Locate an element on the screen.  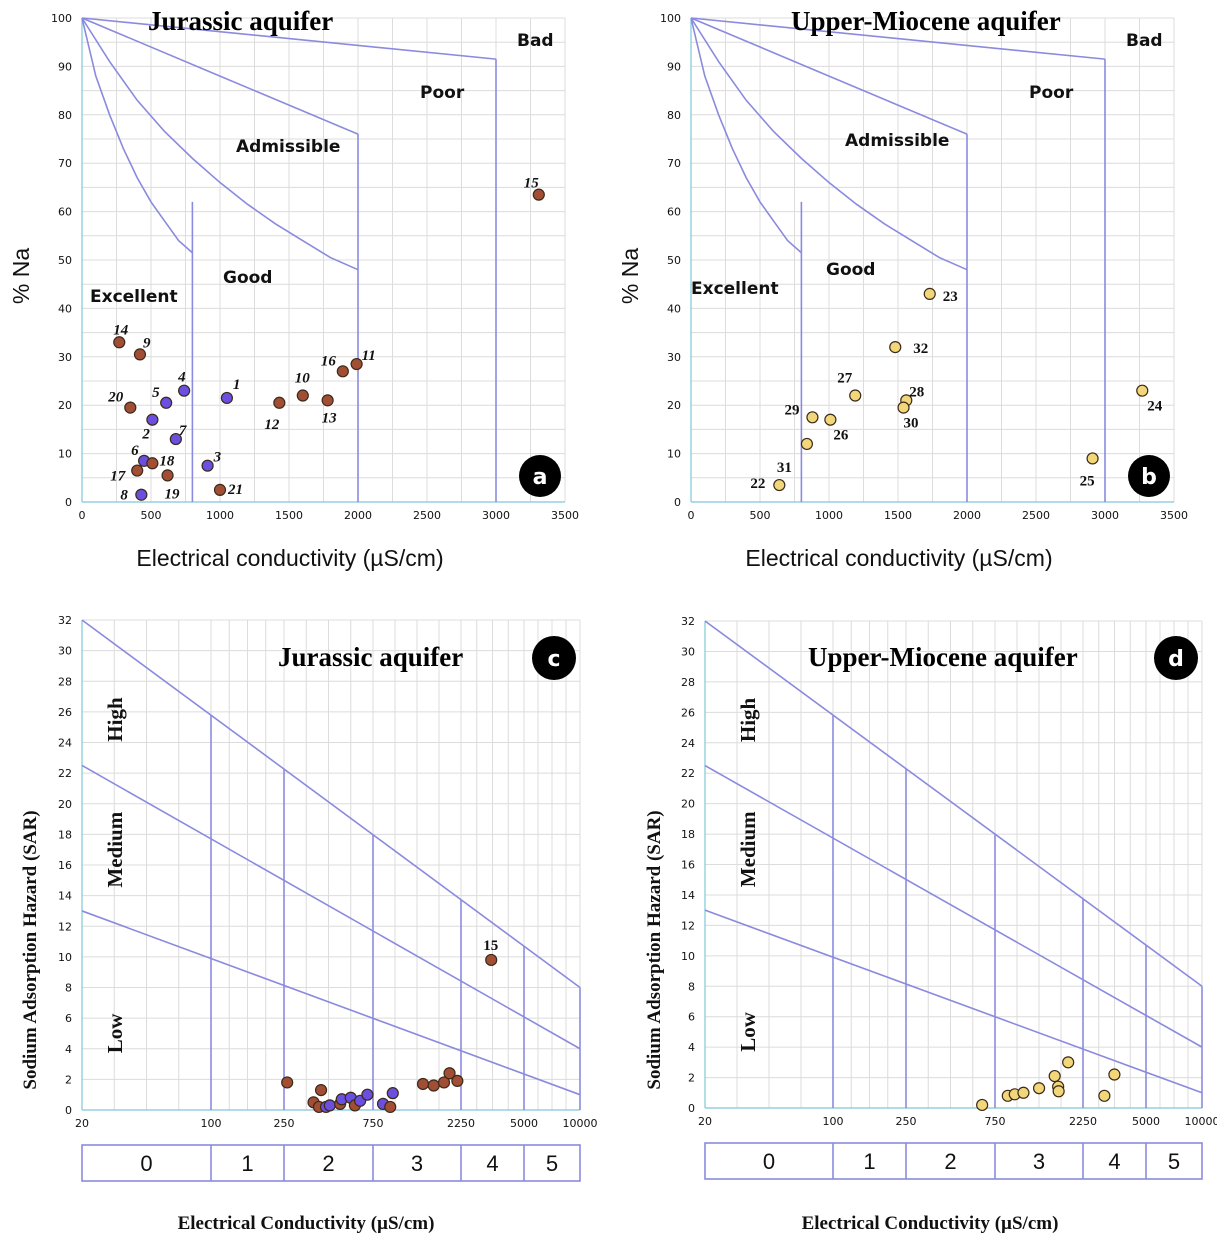
boundary-admissible-poor is located at coordinates (220, 76).